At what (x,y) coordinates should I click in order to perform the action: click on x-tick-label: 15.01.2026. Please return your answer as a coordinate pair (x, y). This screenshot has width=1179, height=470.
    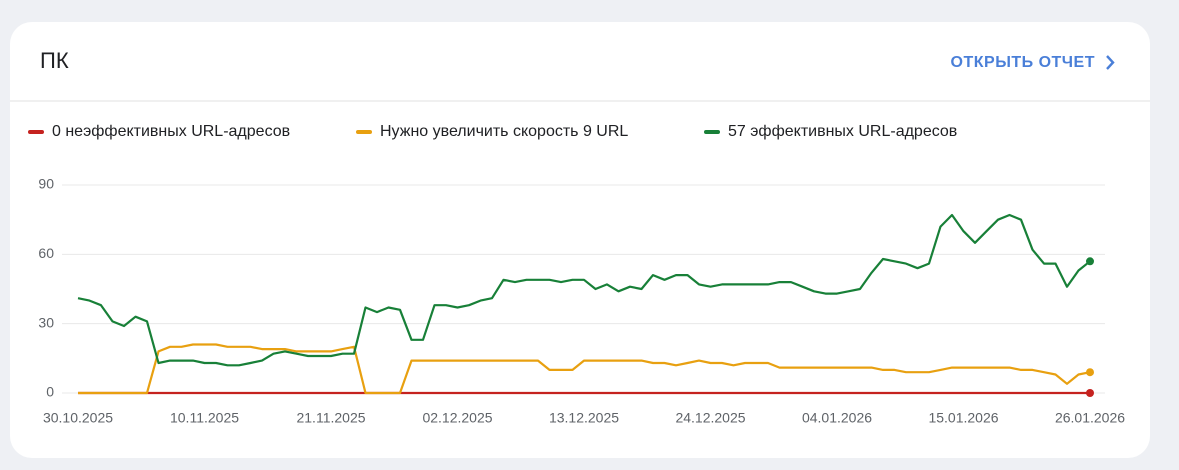
    Looking at the image, I should click on (963, 418).